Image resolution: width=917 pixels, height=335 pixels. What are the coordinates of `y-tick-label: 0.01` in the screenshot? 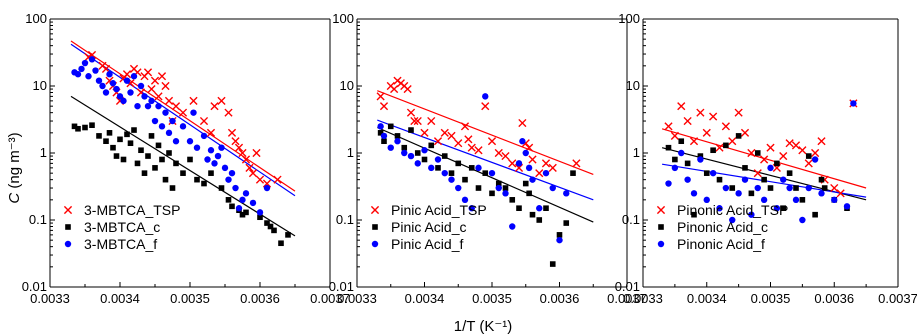 It's located at (341, 286).